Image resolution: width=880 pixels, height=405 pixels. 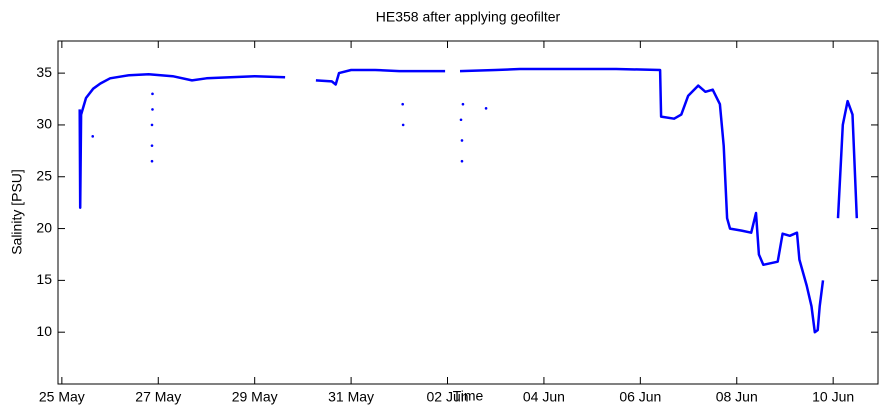 What do you see at coordinates (62, 397) in the screenshot?
I see `x-tick-label: 25 May` at bounding box center [62, 397].